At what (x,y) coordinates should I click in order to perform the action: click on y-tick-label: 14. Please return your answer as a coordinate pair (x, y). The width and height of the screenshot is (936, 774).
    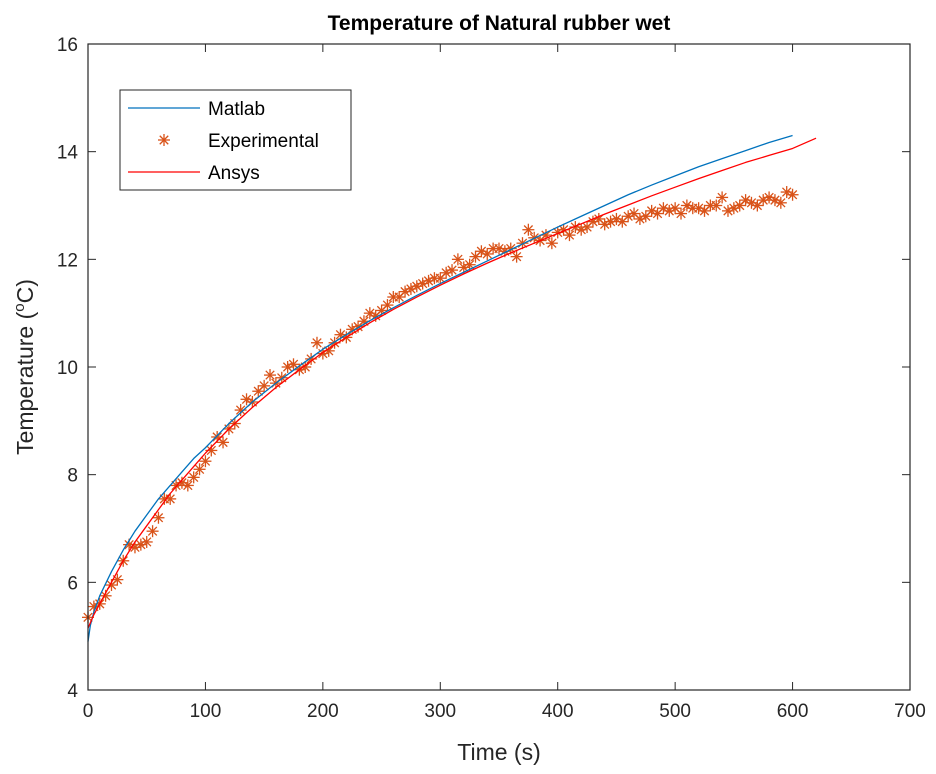
    Looking at the image, I should click on (68, 153).